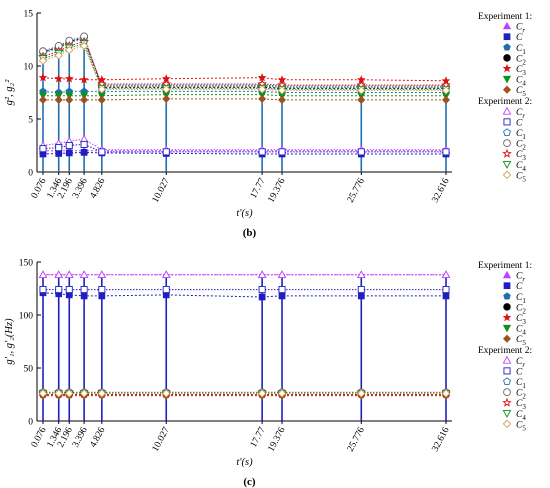 This screenshot has height=488, width=550. What do you see at coordinates (356, 439) in the screenshot?
I see `x-tick-label: 25.776` at bounding box center [356, 439].